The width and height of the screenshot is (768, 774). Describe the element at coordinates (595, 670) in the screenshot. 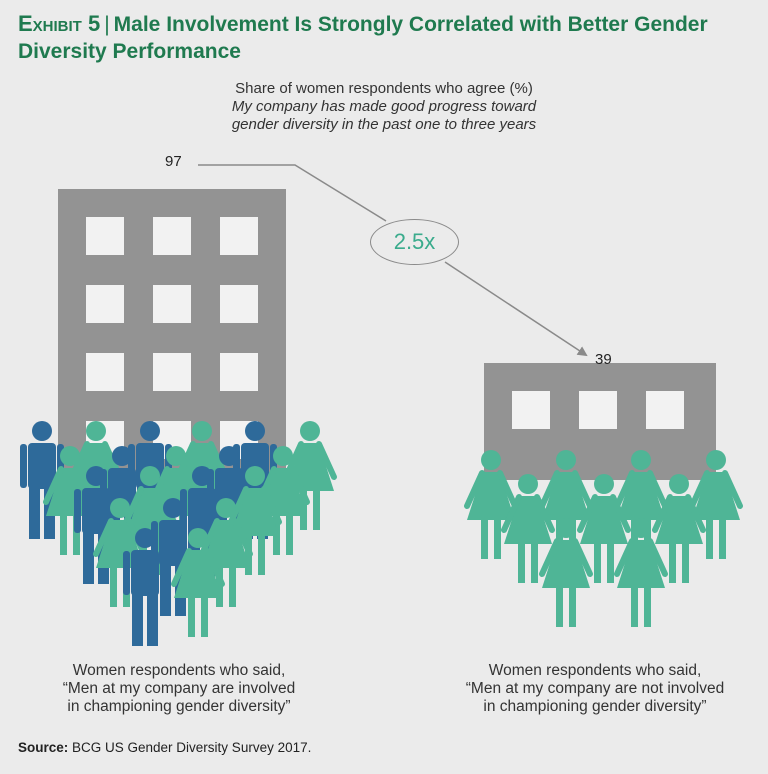

I see `caption-not-involved-line1: Women respondents who said,` at that location.